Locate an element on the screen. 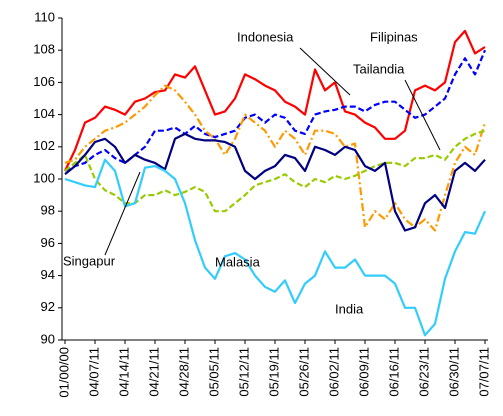 The image size is (503, 416). series-label: Singapur is located at coordinates (89, 260).